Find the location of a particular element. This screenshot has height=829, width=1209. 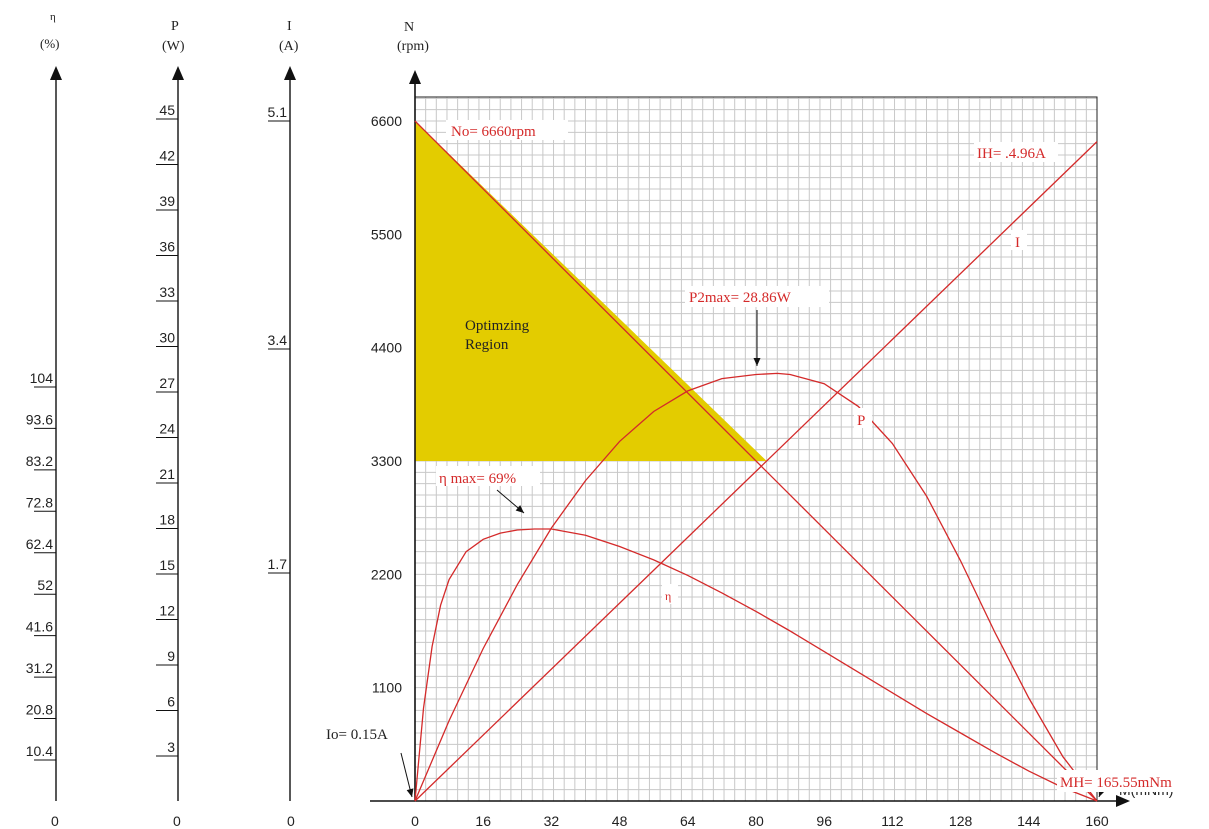

power-tick-label: 24 is located at coordinates (167, 429).